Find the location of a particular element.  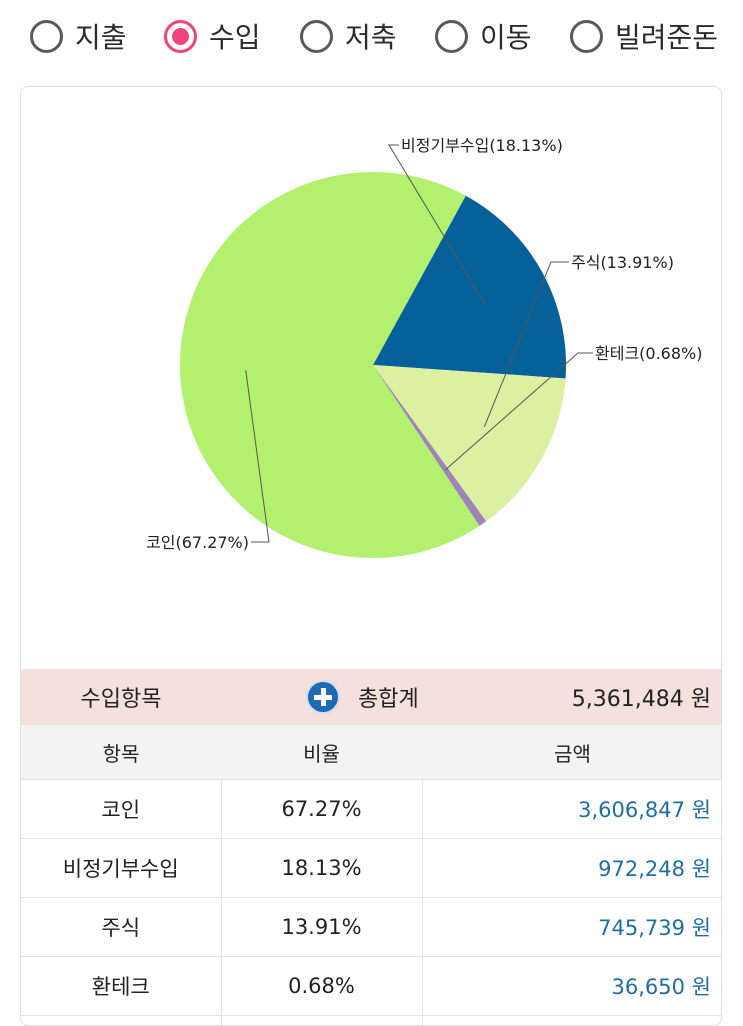

row-amount: 972,248 원 is located at coordinates (572, 868).